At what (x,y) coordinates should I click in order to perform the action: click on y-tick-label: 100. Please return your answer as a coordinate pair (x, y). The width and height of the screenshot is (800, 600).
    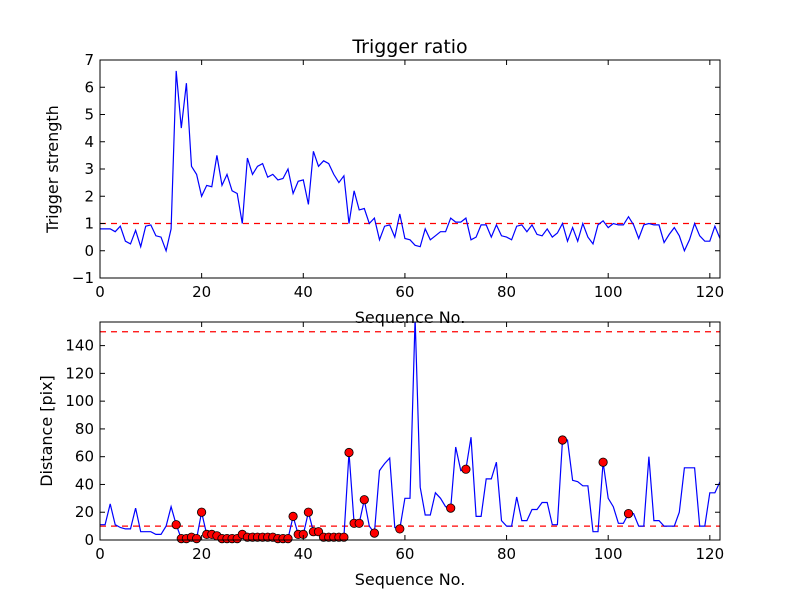
    Looking at the image, I should click on (79, 401).